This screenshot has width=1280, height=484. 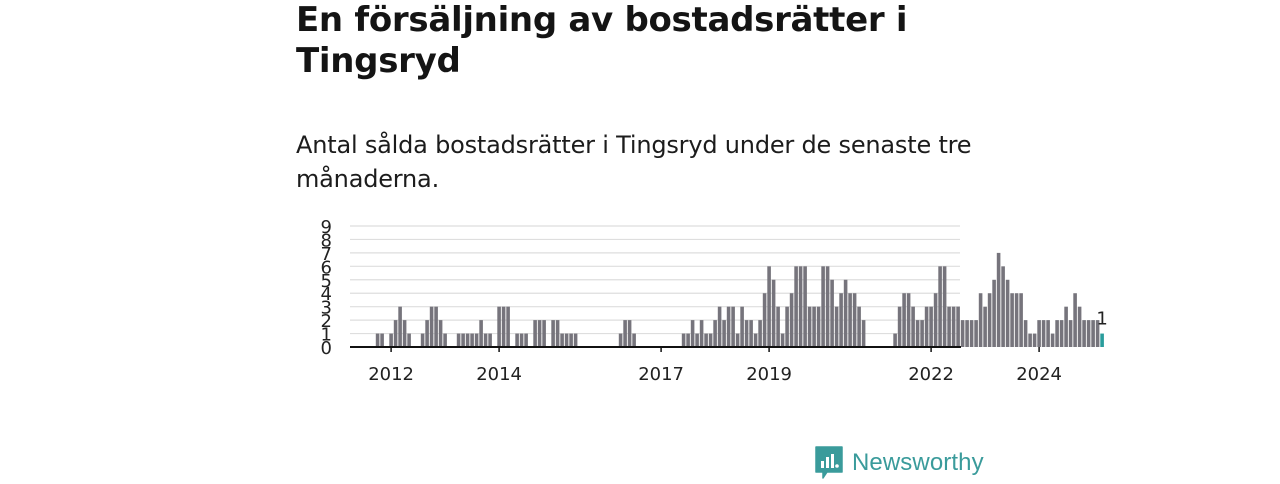 What do you see at coordinates (931, 374) in the screenshot?
I see `x-tick-label: 2022` at bounding box center [931, 374].